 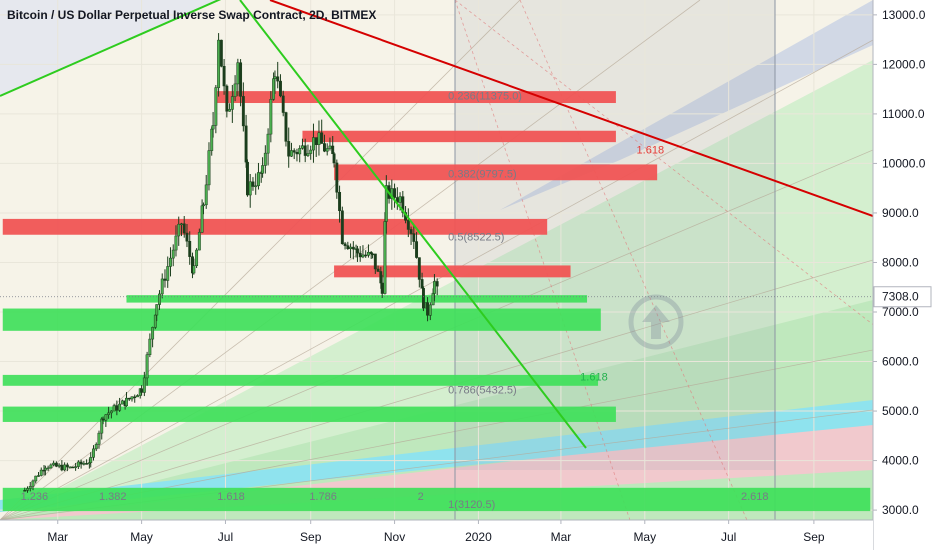 What do you see at coordinates (728, 537) in the screenshot?
I see `time-tick-label: Jul` at bounding box center [728, 537].